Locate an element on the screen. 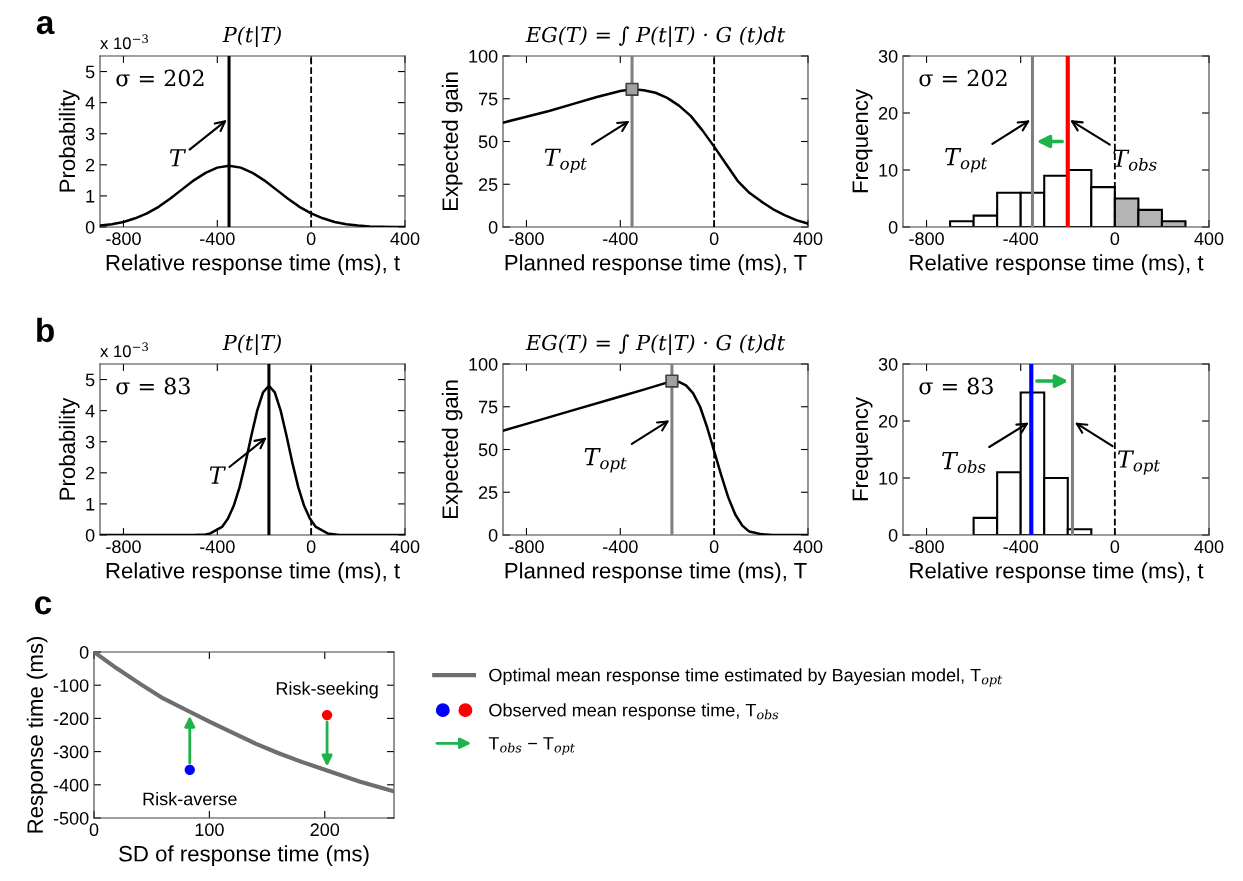 The image size is (1243, 881). text: c is located at coordinates (43, 605).